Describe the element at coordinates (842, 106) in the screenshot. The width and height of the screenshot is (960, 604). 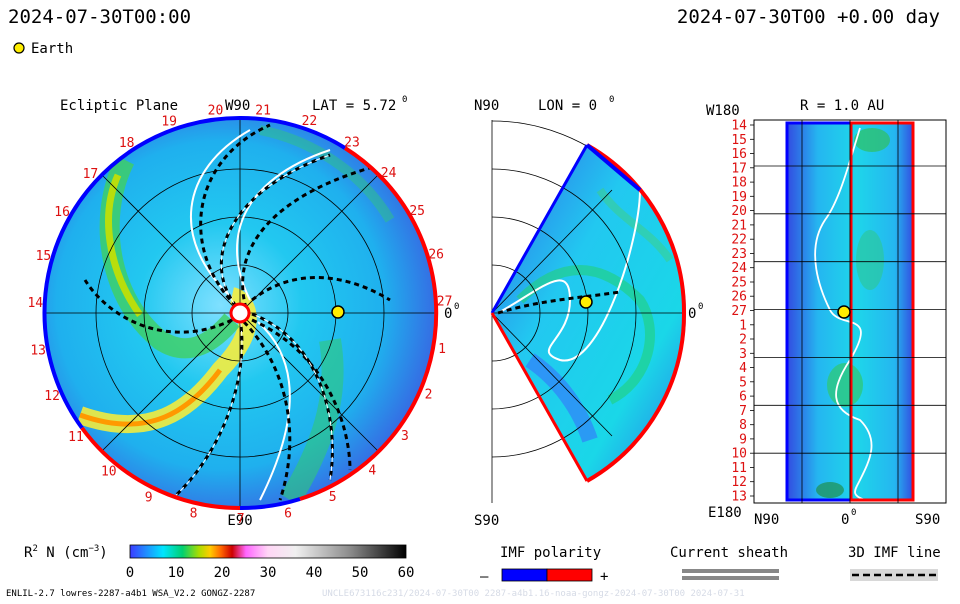
I see `radial-title: R = 1.0 AU` at that location.